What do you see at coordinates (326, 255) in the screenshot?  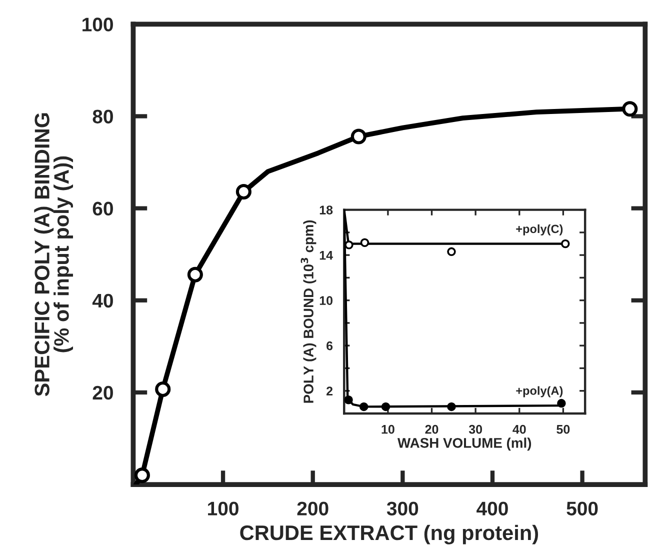 I see `y-tick-label: 14` at bounding box center [326, 255].